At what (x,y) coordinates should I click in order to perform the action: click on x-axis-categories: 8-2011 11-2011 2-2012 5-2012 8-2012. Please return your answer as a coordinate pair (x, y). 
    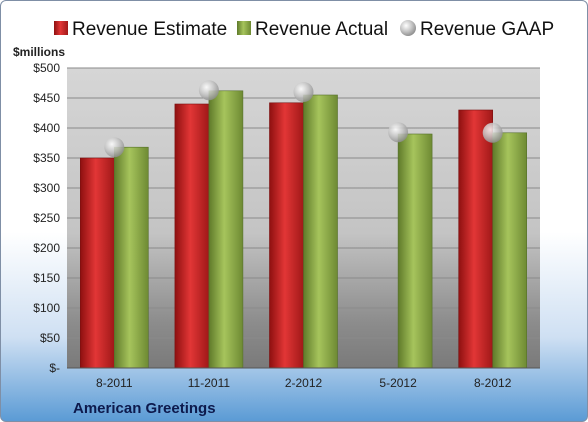
    Looking at the image, I should click on (304, 383).